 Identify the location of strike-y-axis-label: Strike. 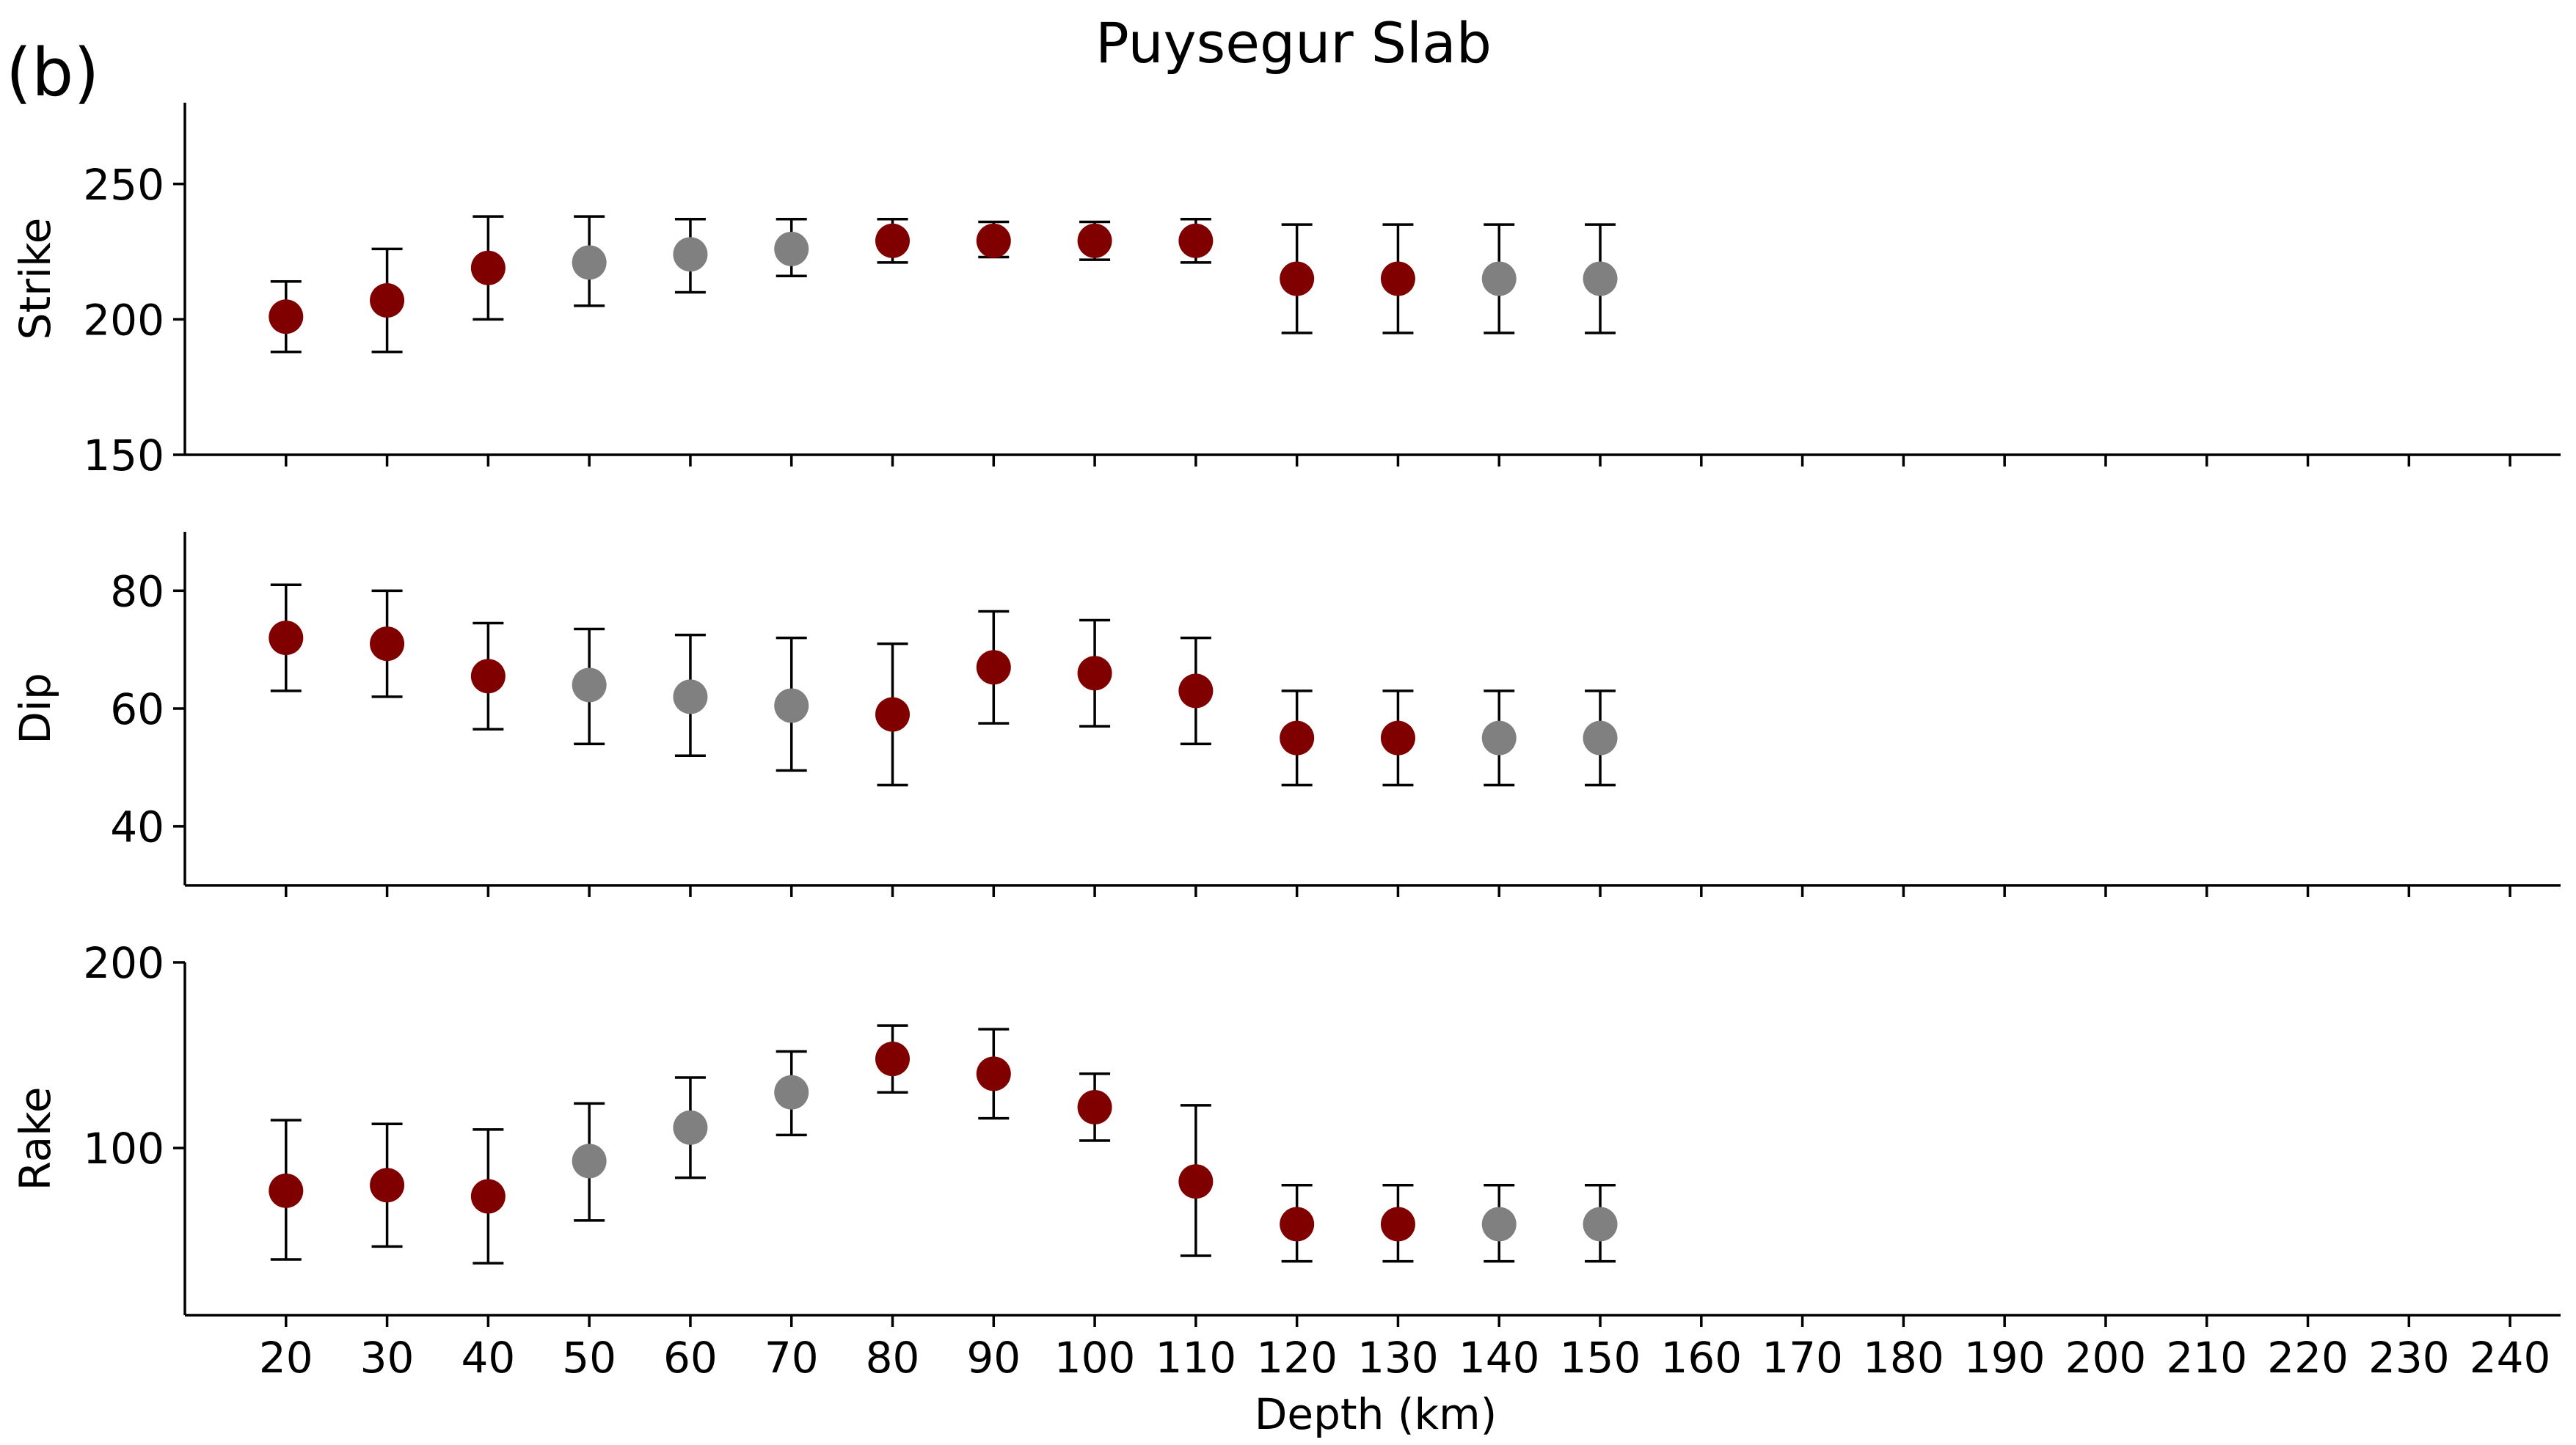
(35, 279).